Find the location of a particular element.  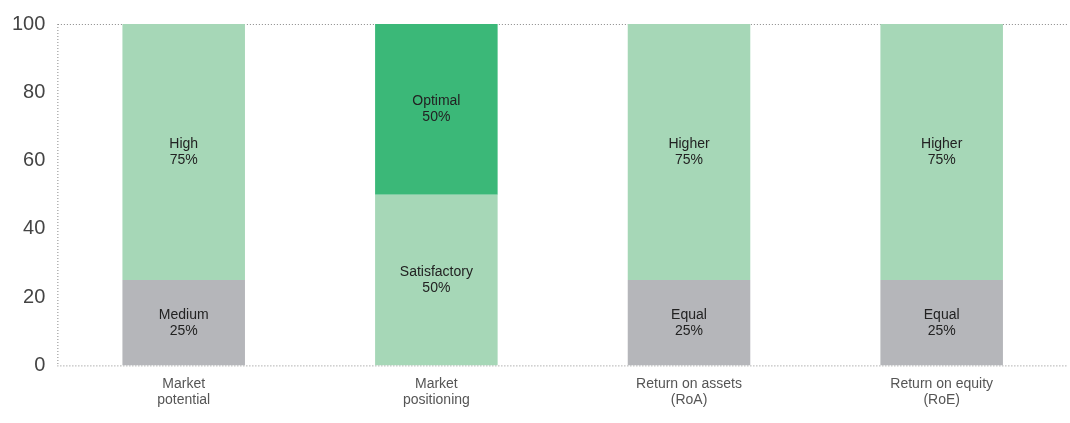

y-tick-label: 60 is located at coordinates (34, 159).